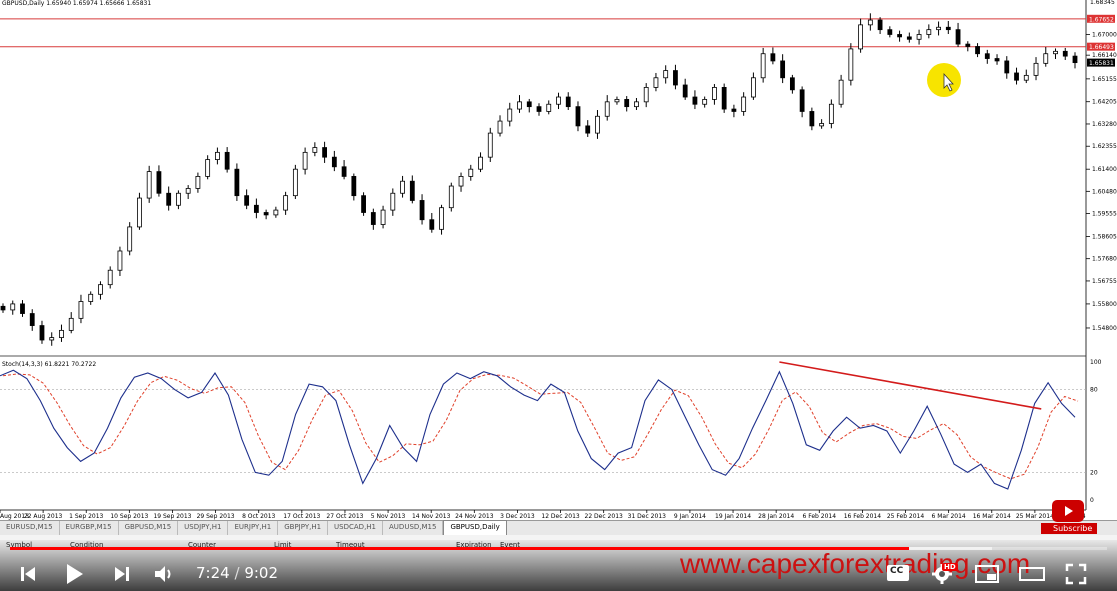  What do you see at coordinates (203, 528) in the screenshot?
I see `tab-usdjpy-h1: USDJPY,H1` at bounding box center [203, 528].